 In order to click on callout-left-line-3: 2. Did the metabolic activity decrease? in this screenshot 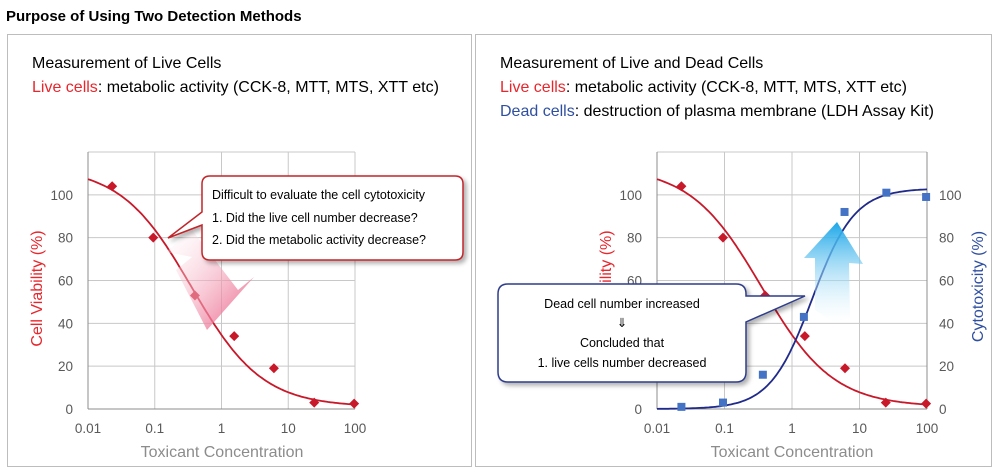, I will do `click(319, 240)`.